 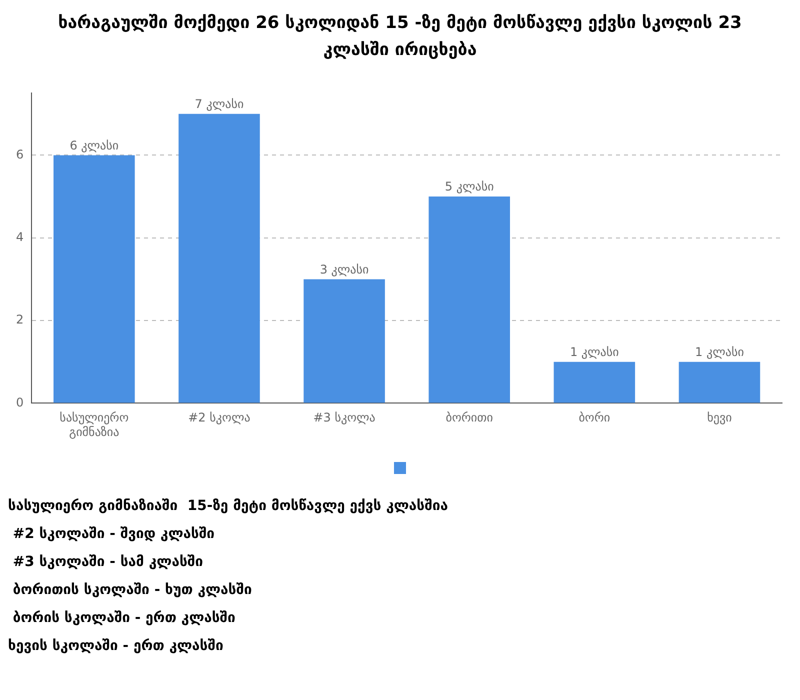 I want to click on data-label: 7 კლასი, so click(x=219, y=104).